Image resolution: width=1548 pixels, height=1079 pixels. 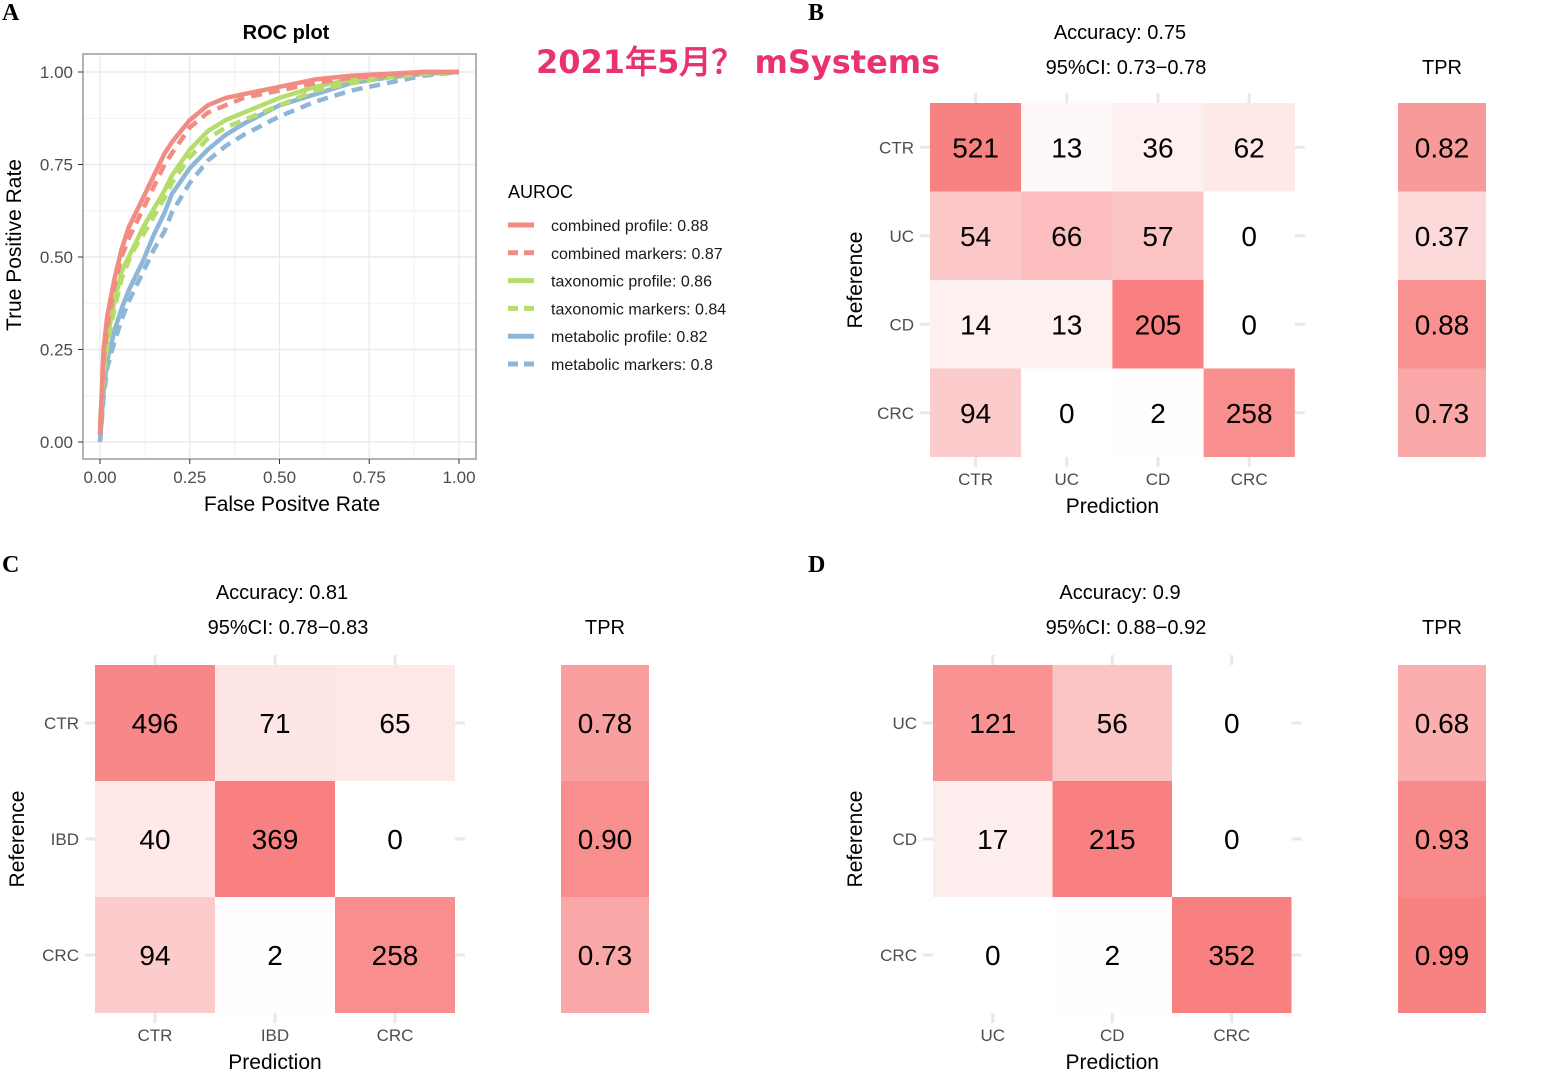 I want to click on roc-x-tick-label: 0.75, so click(x=369, y=477).